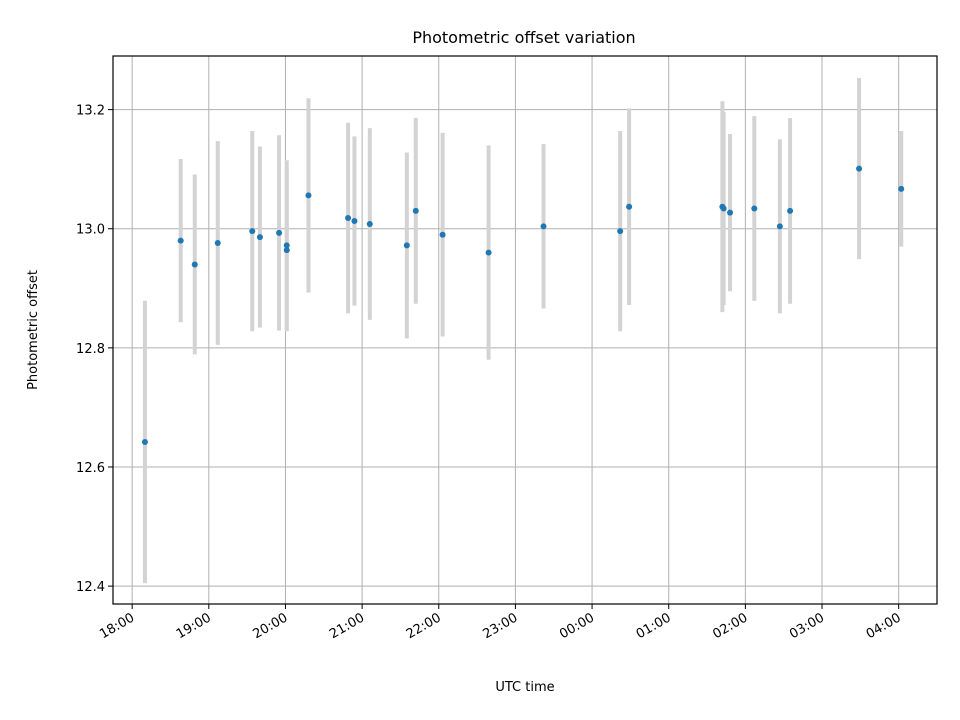 This screenshot has width=960, height=720. Describe the element at coordinates (33, 330) in the screenshot. I see `y-axis-label: Photometric offset` at that location.